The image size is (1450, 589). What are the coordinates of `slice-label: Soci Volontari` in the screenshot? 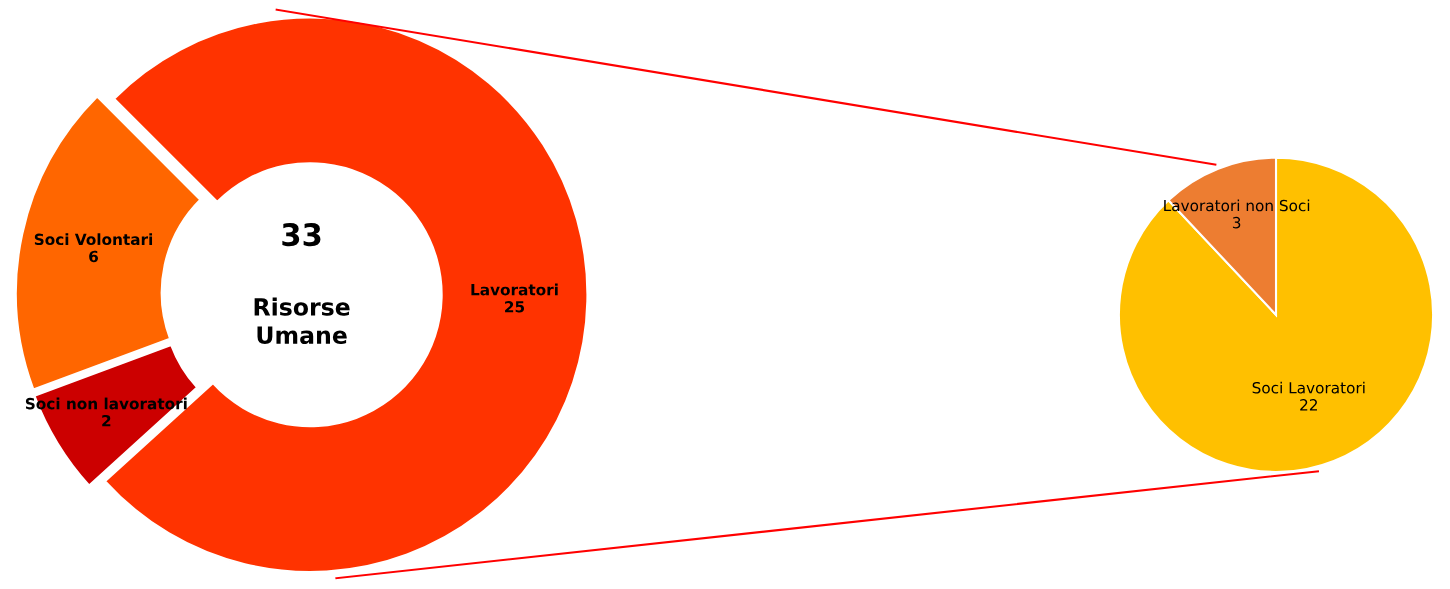 It's located at (93, 239).